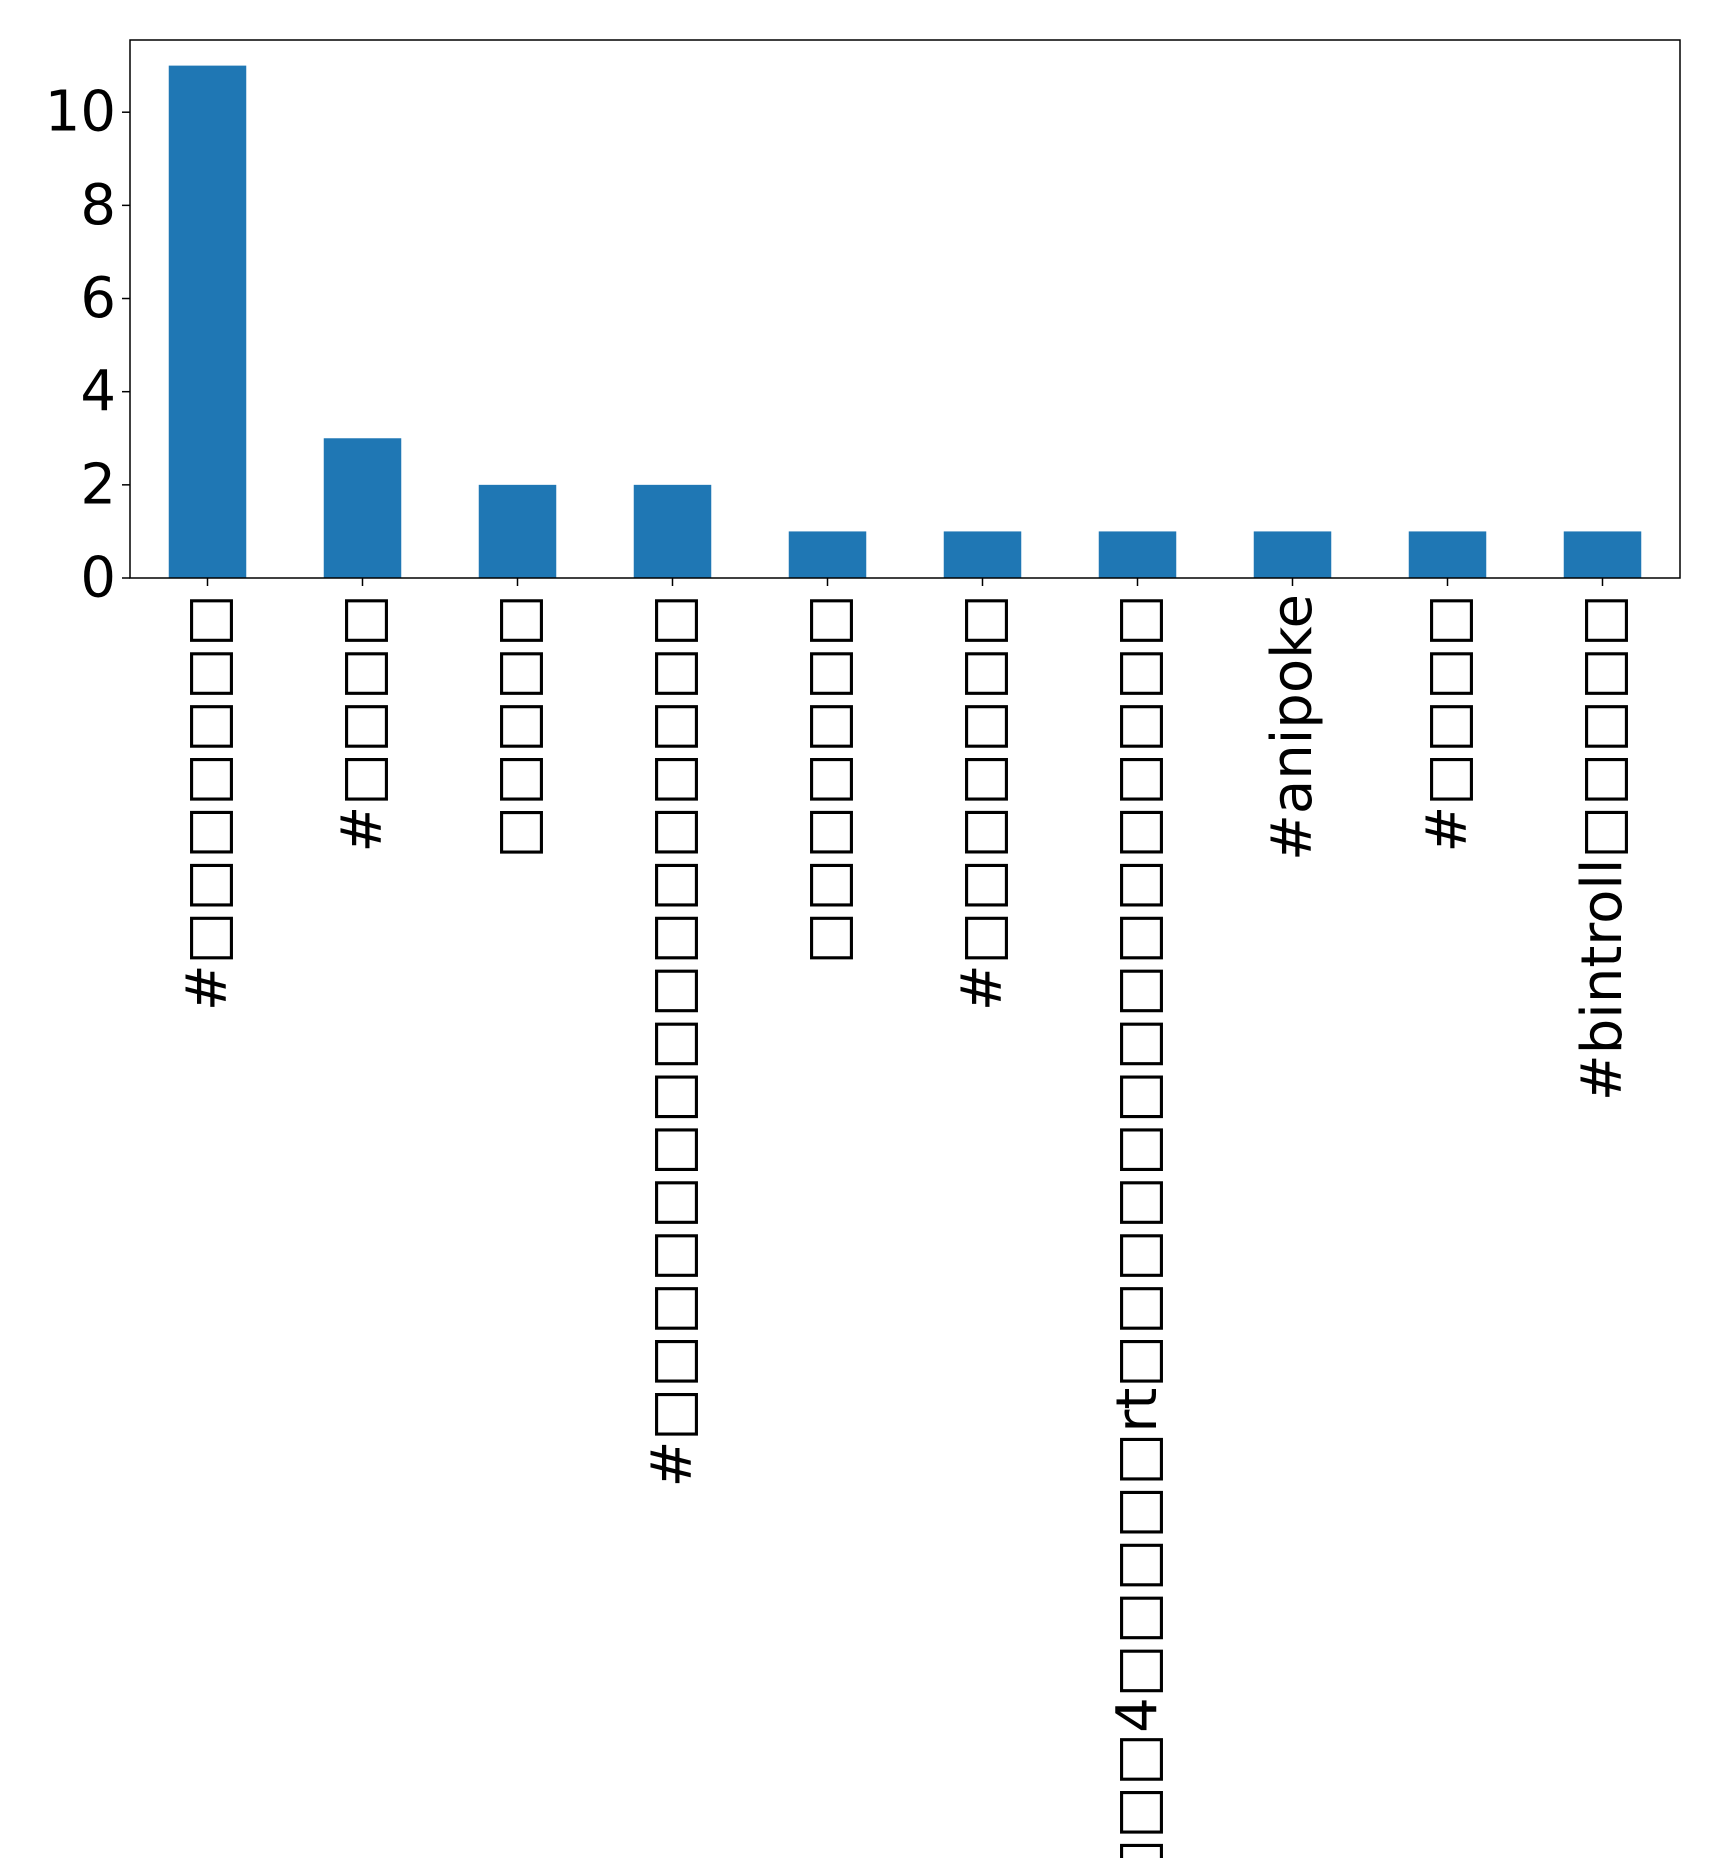 Image resolution: width=1719 pixels, height=1858 pixels. I want to click on y-axis: 0 2 4 6 8 10, so click(87, 345).